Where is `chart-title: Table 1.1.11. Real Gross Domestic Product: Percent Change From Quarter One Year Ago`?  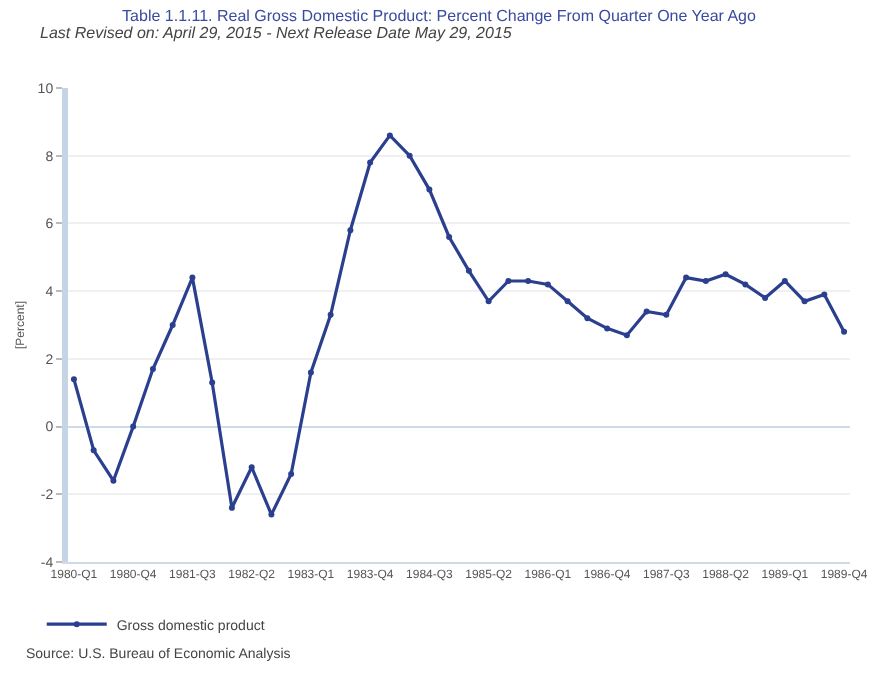
chart-title: Table 1.1.11. Real Gross Domestic Product: Percent Change From Quarter One Year Ago is located at coordinates (439, 16).